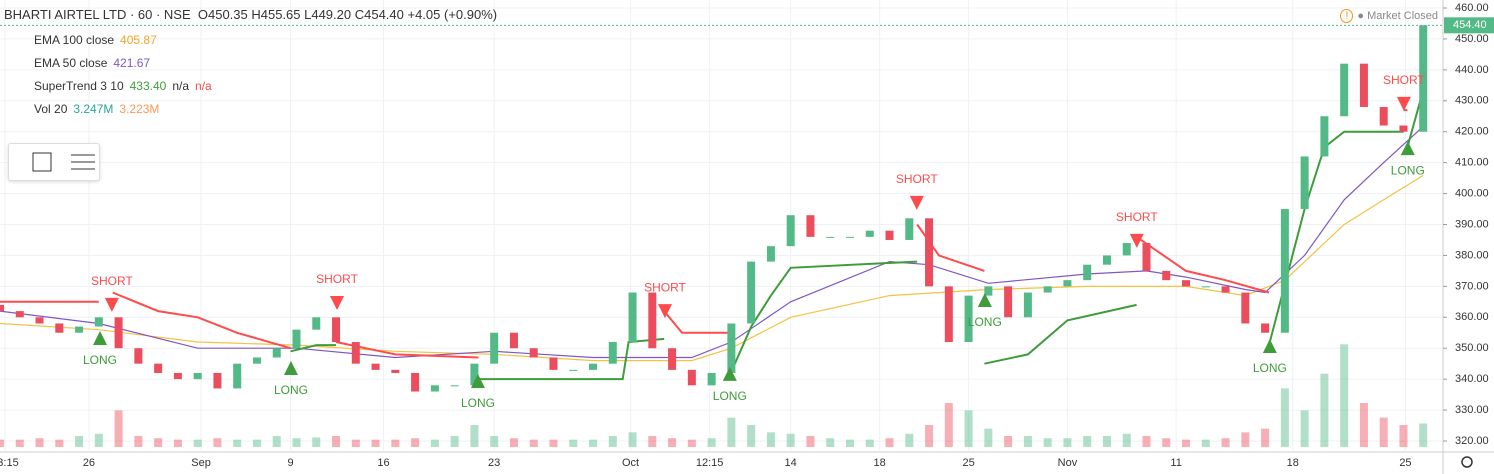 The height and width of the screenshot is (474, 1494). Describe the element at coordinates (63, 162) in the screenshot. I see `toolbar-icons` at that location.